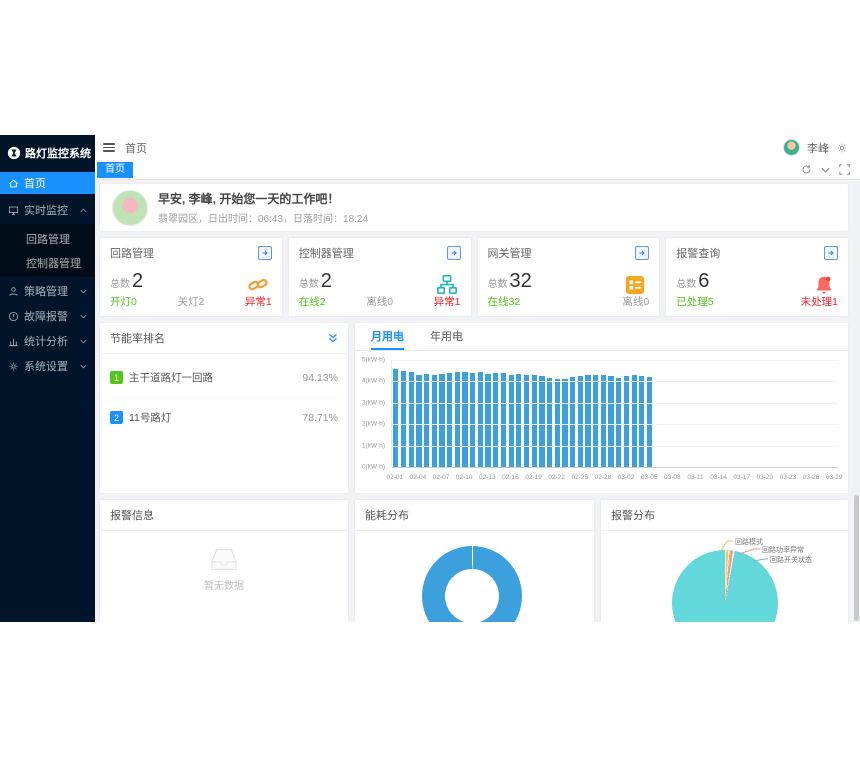 This screenshot has height=760, width=860. Describe the element at coordinates (633, 302) in the screenshot. I see `stat-label: 离线` at that location.